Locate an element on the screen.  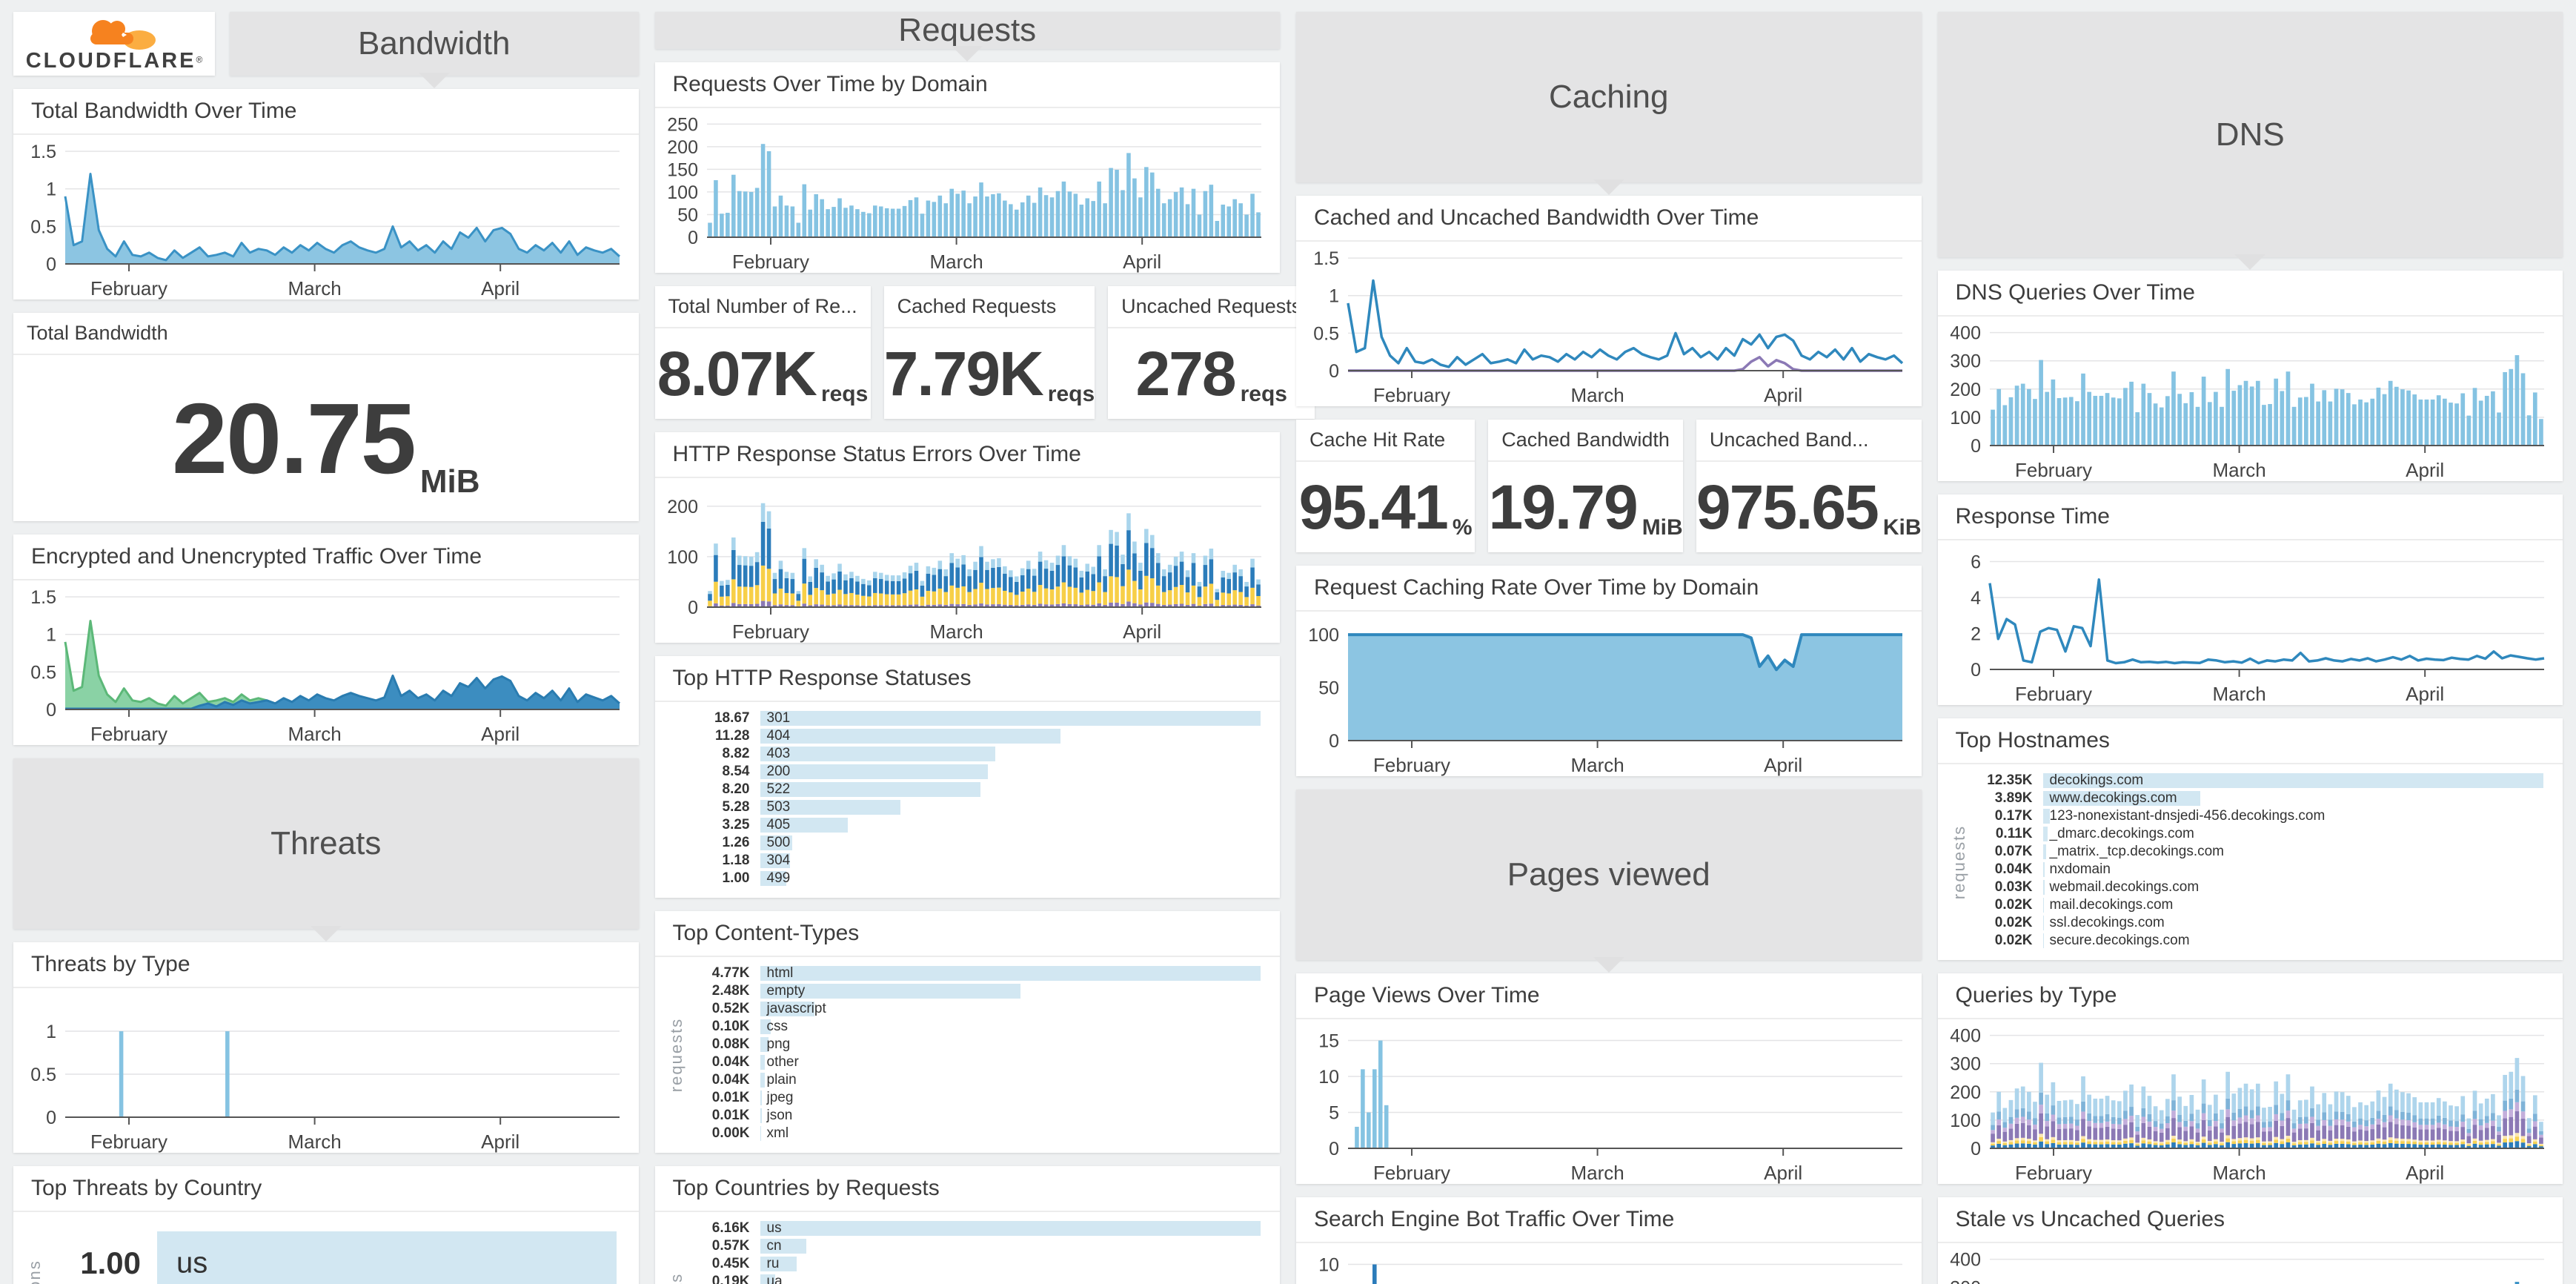
dns-queries-over-time-chart: 0 100 200 300 400 February March April is located at coordinates (2250, 399).